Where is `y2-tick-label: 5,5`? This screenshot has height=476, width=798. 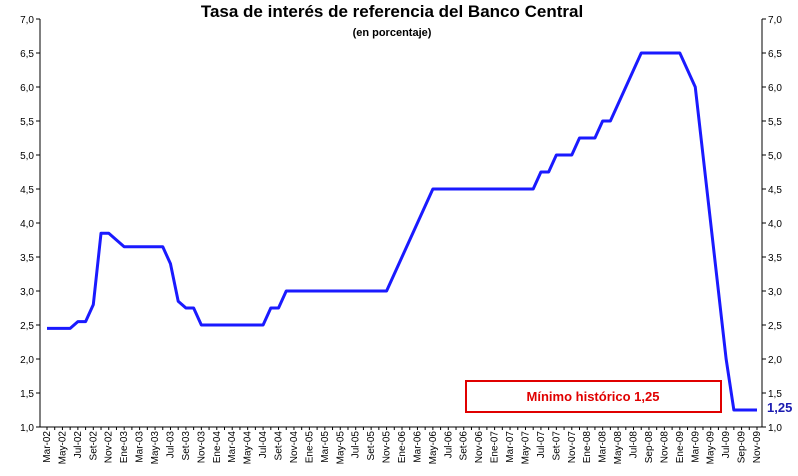 y2-tick-label: 5,5 is located at coordinates (775, 122).